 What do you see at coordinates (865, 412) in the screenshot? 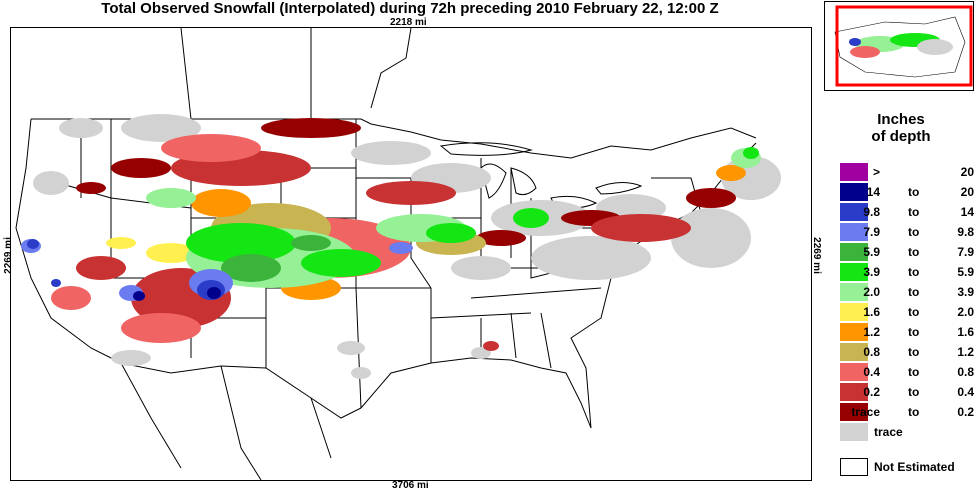
I see `legend-range-low: trace` at bounding box center [865, 412].